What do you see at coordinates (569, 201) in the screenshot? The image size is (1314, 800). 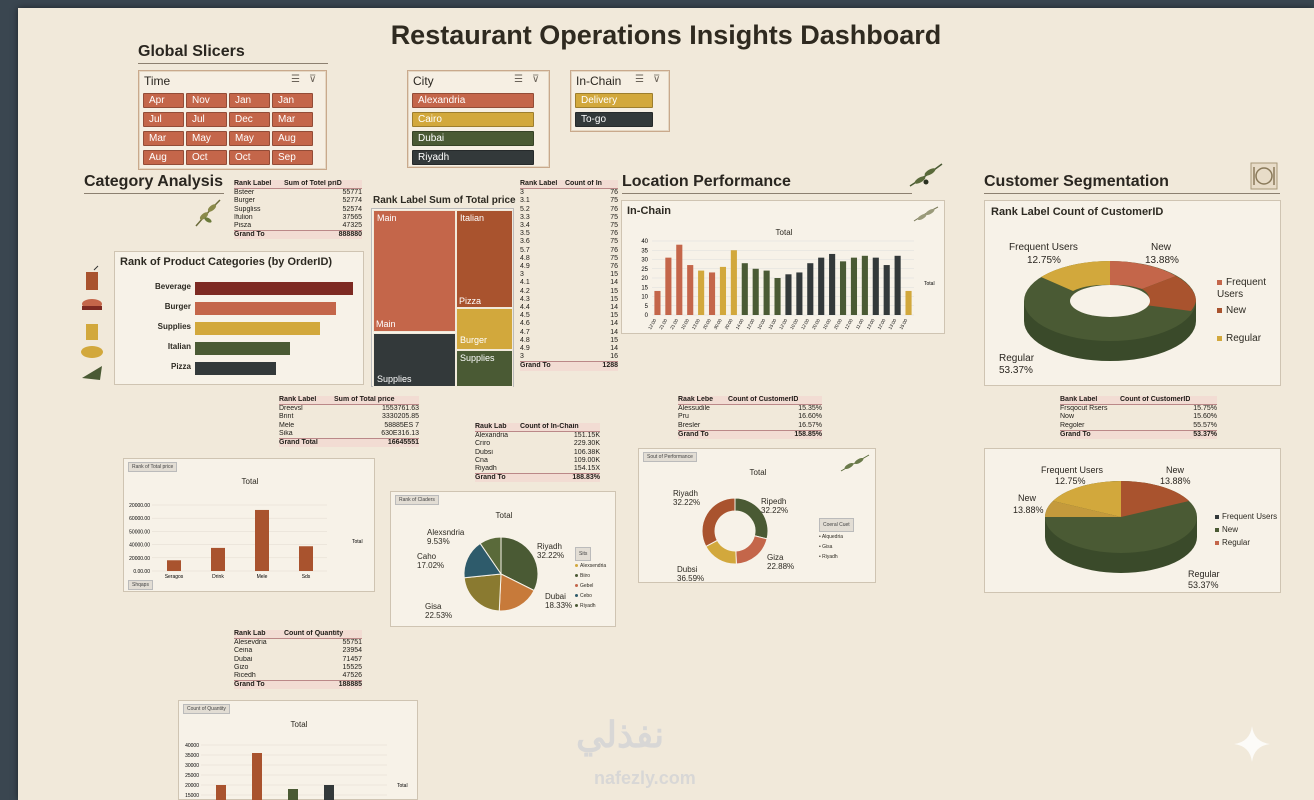 I see `pivot-row: 3.1 75` at bounding box center [569, 201].